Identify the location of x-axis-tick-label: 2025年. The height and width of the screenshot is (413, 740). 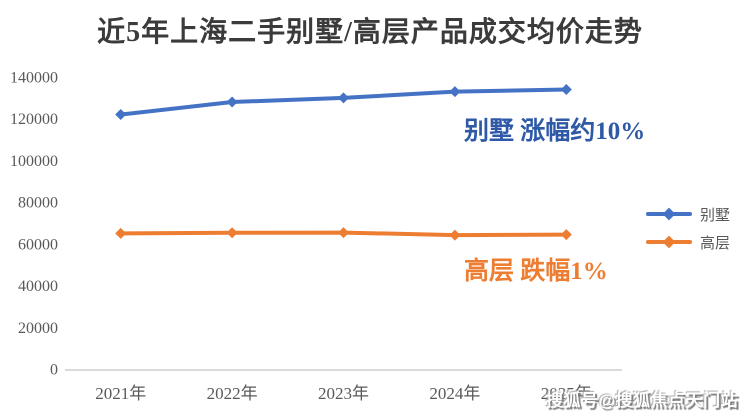
(566, 393).